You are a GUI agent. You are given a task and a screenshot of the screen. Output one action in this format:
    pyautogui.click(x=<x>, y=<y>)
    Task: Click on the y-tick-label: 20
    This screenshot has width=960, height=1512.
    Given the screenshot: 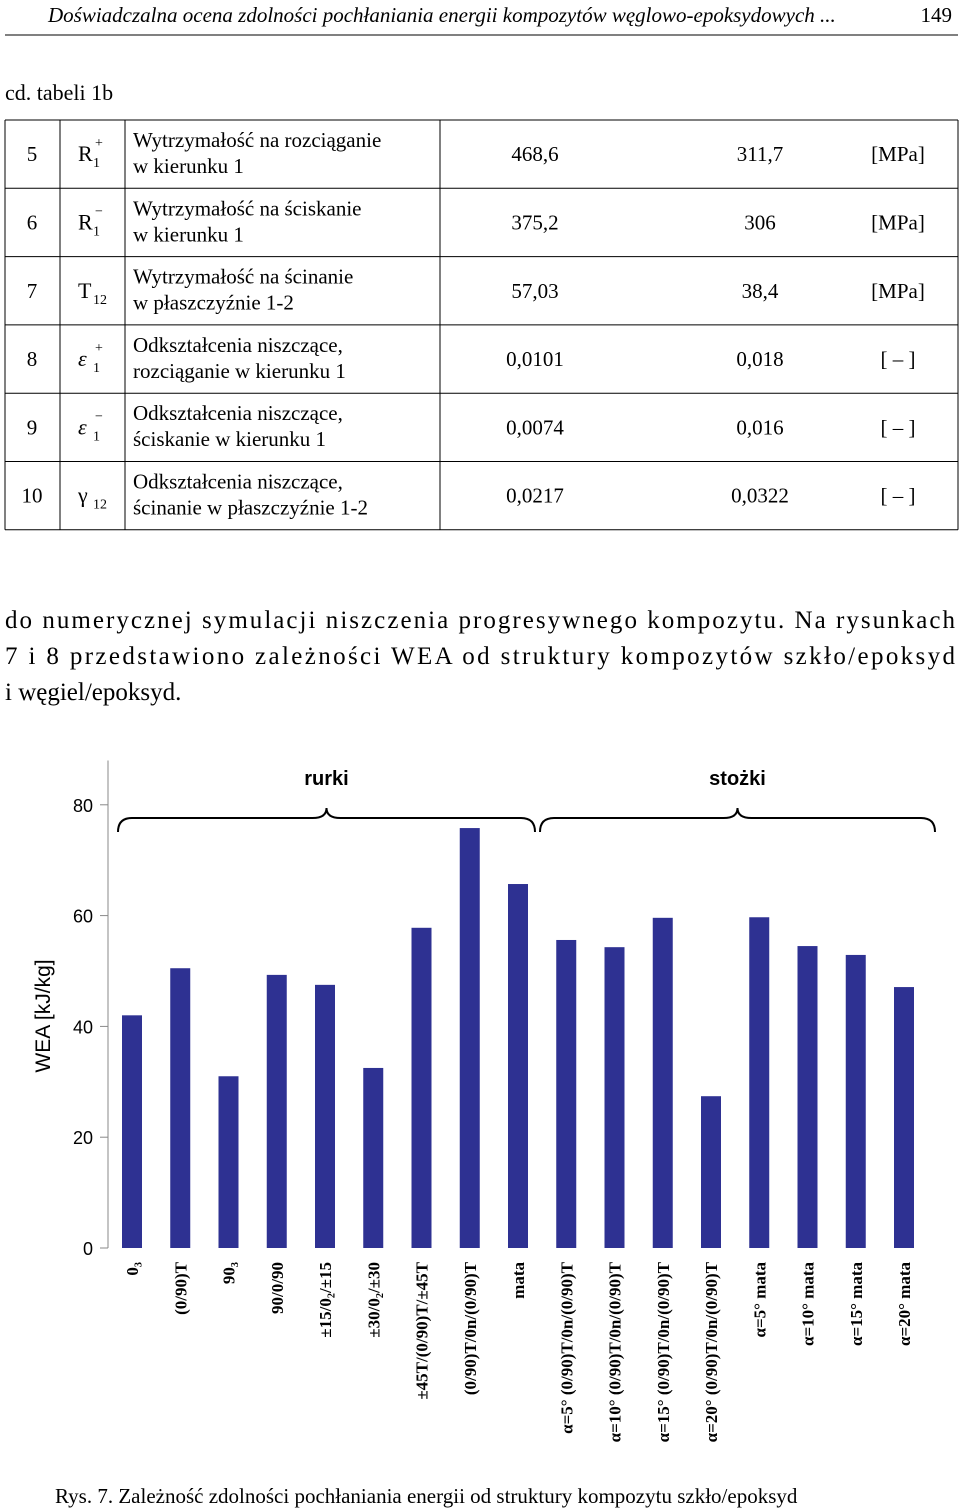 What is the action you would take?
    pyautogui.click(x=83, y=1138)
    